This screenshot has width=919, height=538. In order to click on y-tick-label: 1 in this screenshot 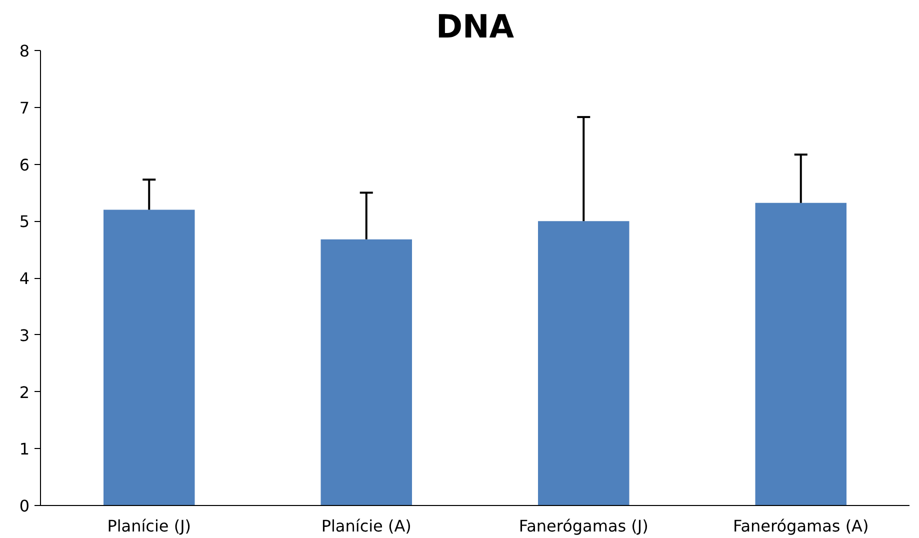, I will do `click(24, 449)`.